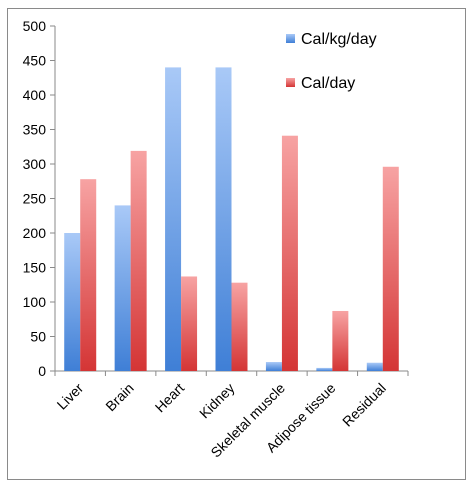 The image size is (474, 489). Describe the element at coordinates (331, 61) in the screenshot. I see `legend: Cal/kg/day Cal/day` at that location.